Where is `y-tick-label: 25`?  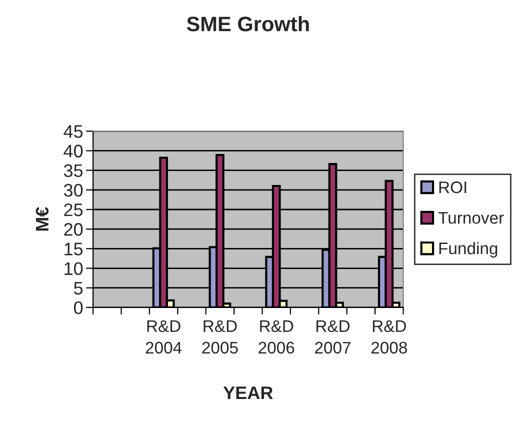 y-tick-label: 25 is located at coordinates (73, 209).